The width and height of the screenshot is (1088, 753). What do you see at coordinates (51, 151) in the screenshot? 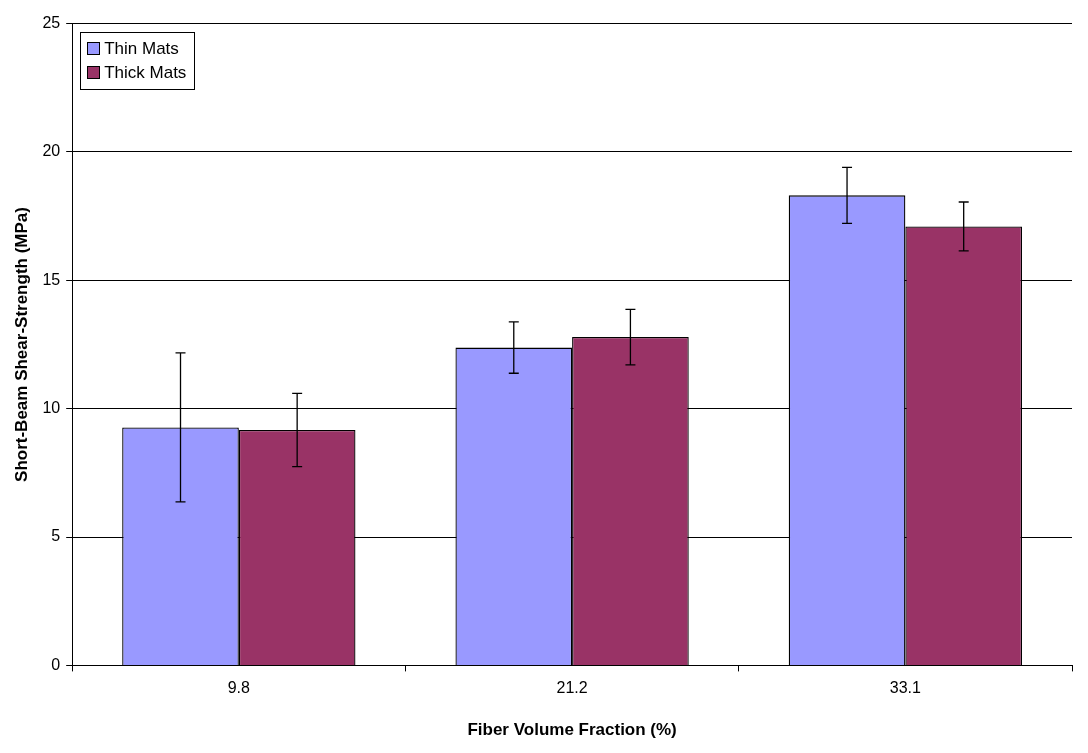
I see `y-tick-label: 20` at bounding box center [51, 151].